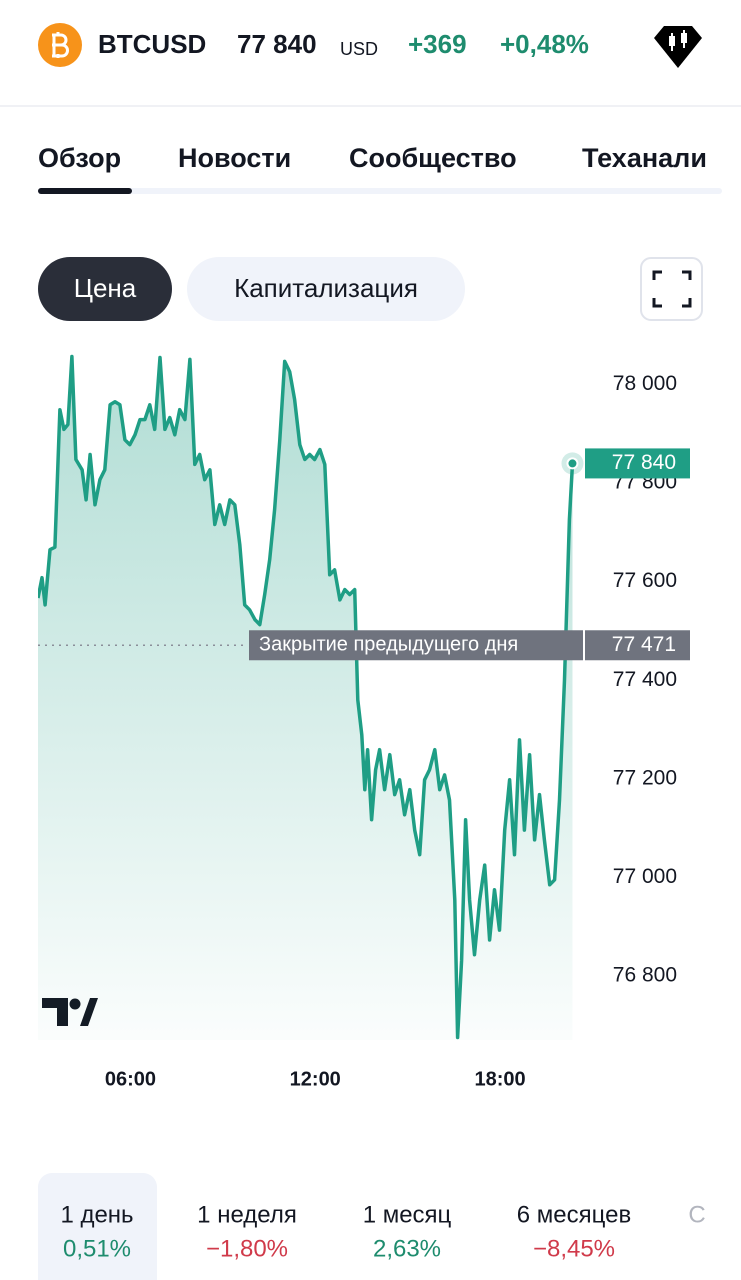 The image size is (741, 1280). Describe the element at coordinates (572, 463) in the screenshot. I see `last-point` at that location.